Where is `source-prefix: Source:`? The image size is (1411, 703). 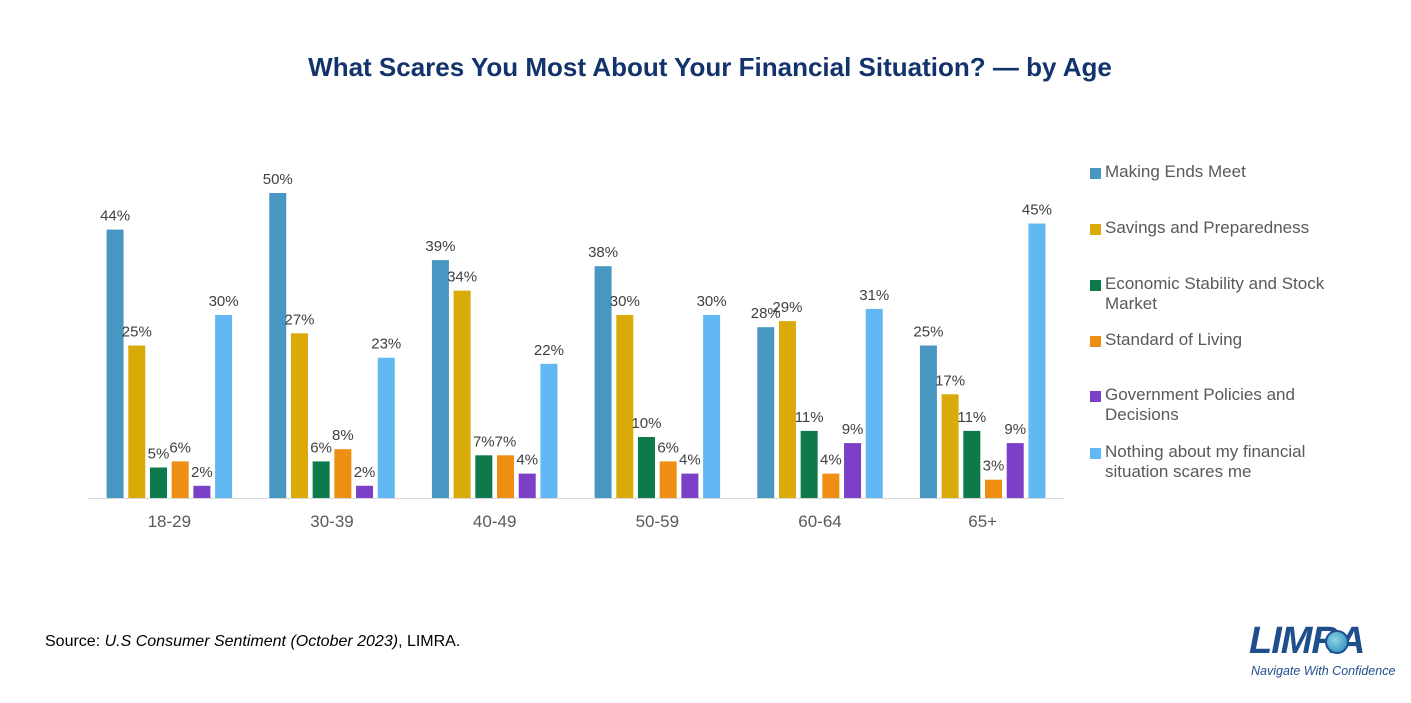 source-prefix: Source: is located at coordinates (75, 641).